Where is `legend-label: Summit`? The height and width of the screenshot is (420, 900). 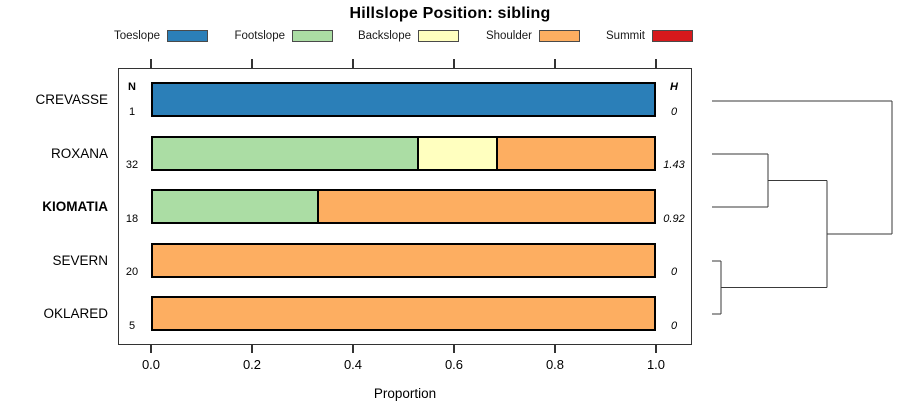 legend-label: Summit is located at coordinates (625, 35).